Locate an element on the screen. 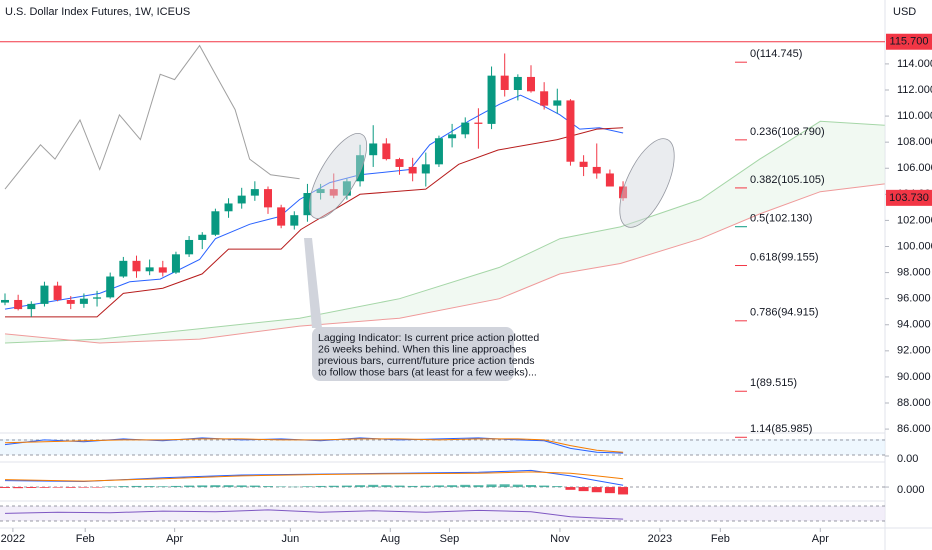 The image size is (932, 550). chart-title: U.S. Dollar Index Futures, 1W, ICEUS is located at coordinates (97, 12).